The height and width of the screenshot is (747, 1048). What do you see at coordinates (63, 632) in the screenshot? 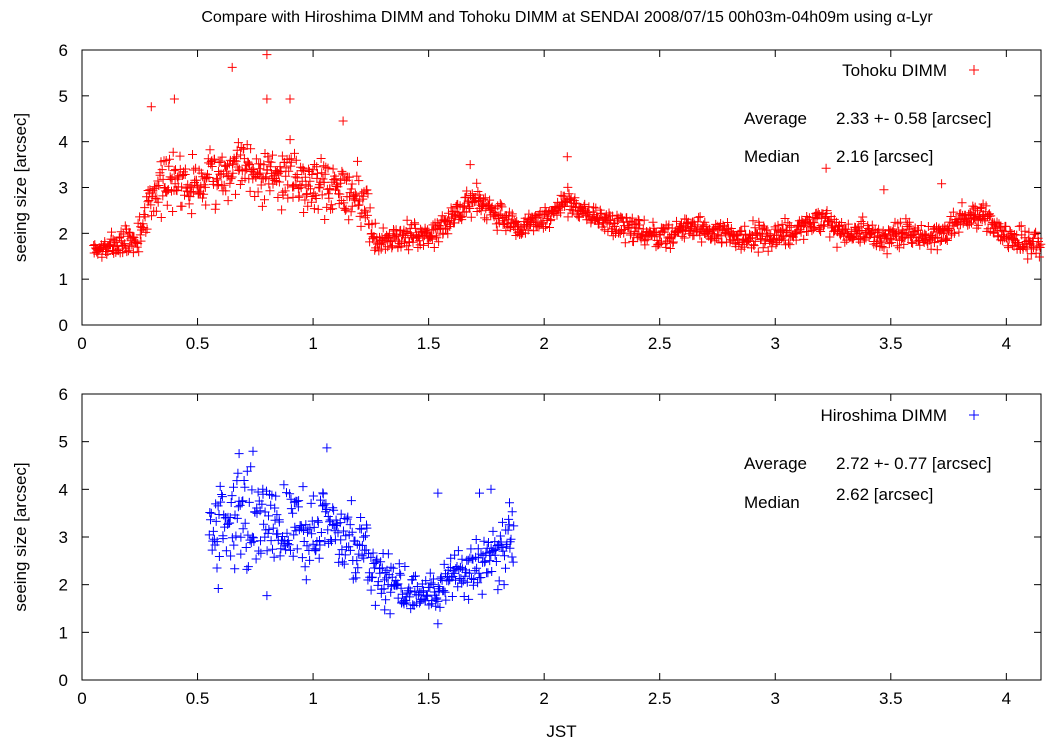
I see `y-tick-label: 1` at bounding box center [63, 632].